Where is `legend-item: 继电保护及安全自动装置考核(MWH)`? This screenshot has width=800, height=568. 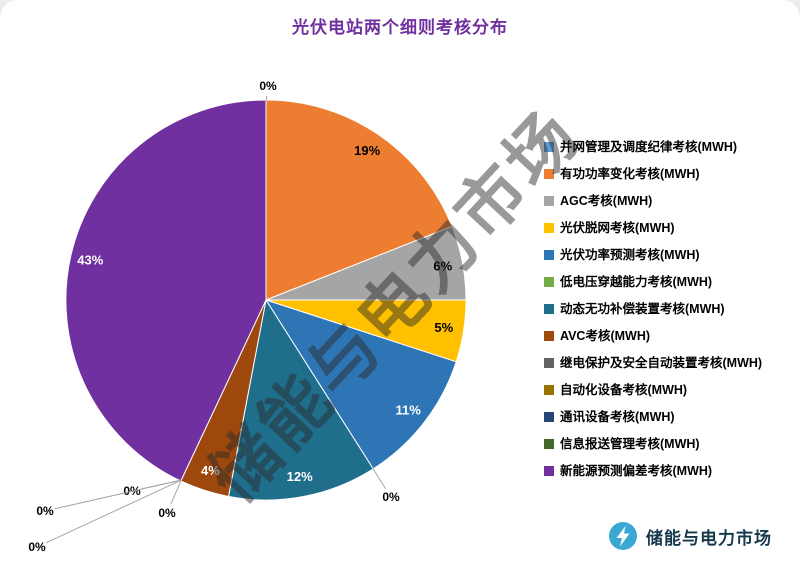 legend-item: 继电保护及安全自动装置考核(MWH) is located at coordinates (669, 363).